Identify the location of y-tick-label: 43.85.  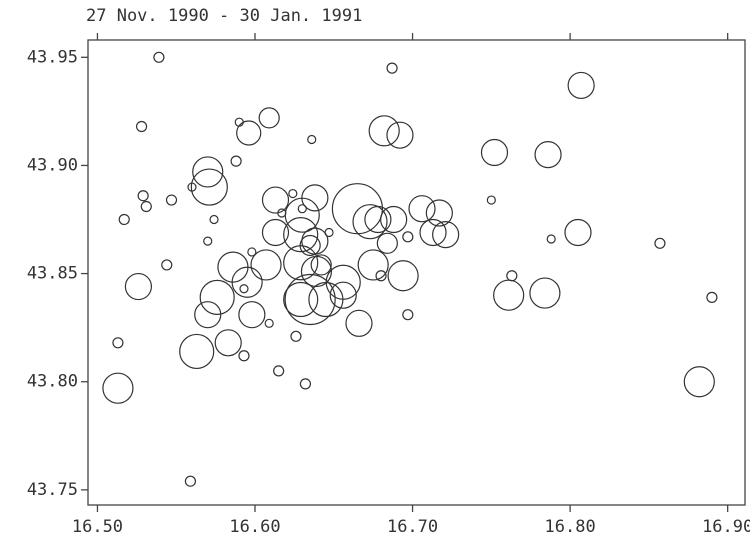
(52, 274).